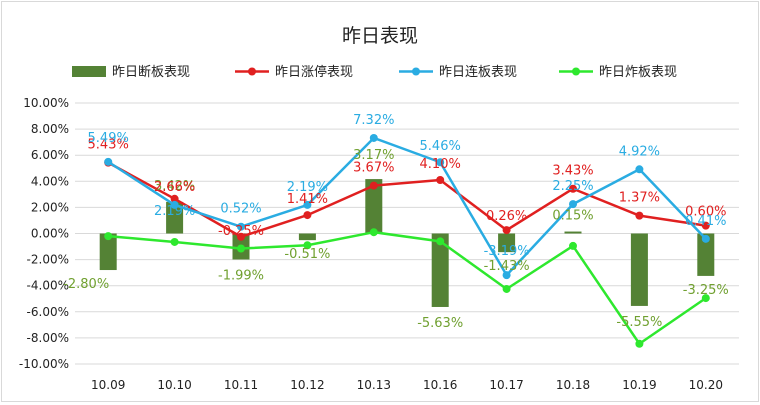 Image resolution: width=760 pixels, height=405 pixels. Describe the element at coordinates (48, 312) in the screenshot. I see `y-tick-label: -6.00%` at that location.